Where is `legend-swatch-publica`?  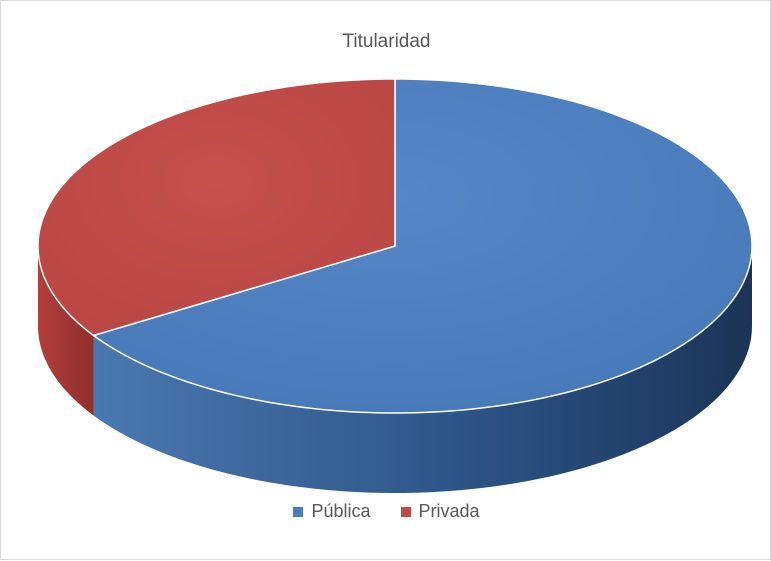 legend-swatch-publica is located at coordinates (298, 511).